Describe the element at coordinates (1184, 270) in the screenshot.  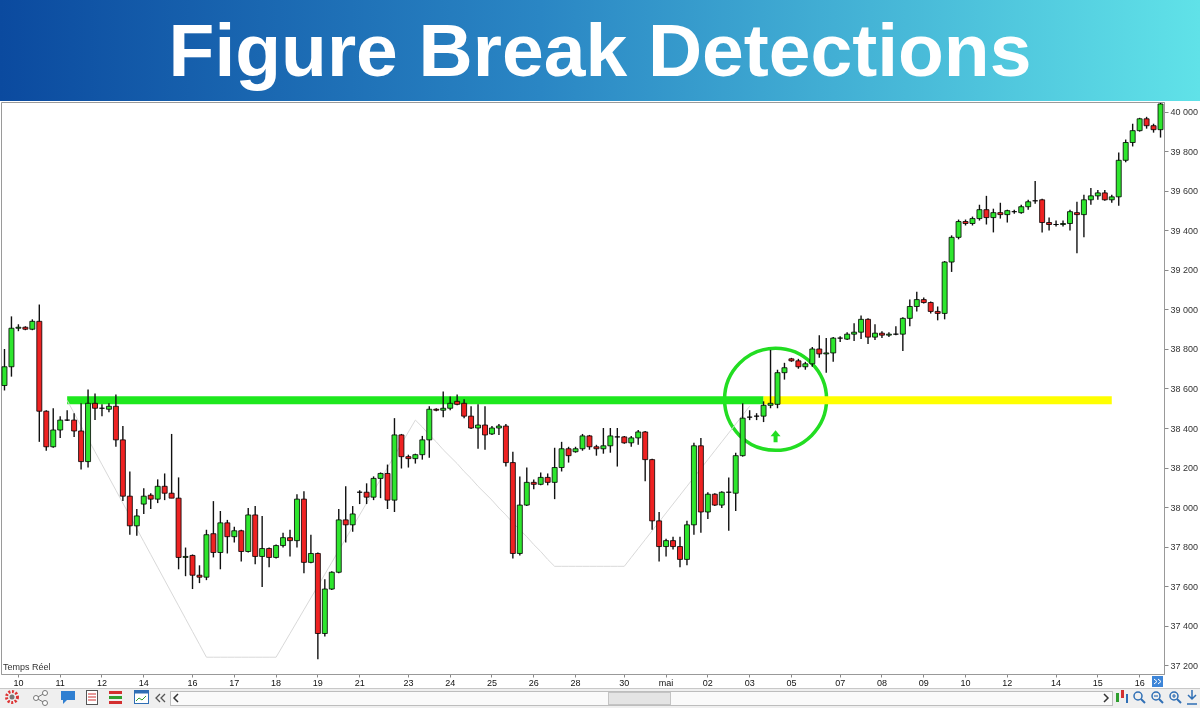
I see `y-tick-label: 39 200` at that location.